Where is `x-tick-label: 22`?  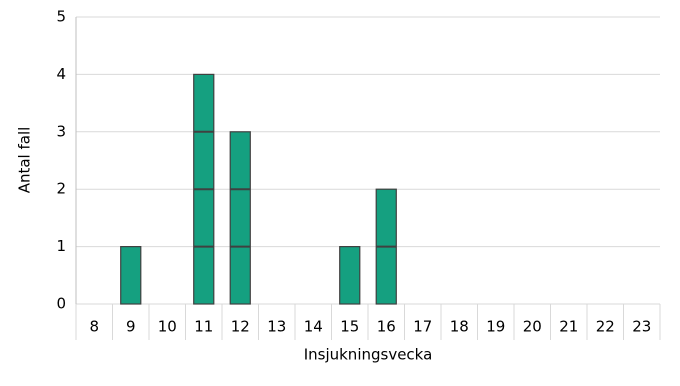 x-tick-label: 22 is located at coordinates (605, 327).